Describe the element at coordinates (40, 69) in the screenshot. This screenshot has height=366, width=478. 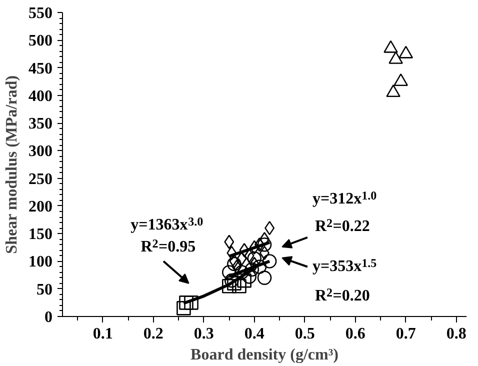
I see `y-tick-label: 450` at that location.